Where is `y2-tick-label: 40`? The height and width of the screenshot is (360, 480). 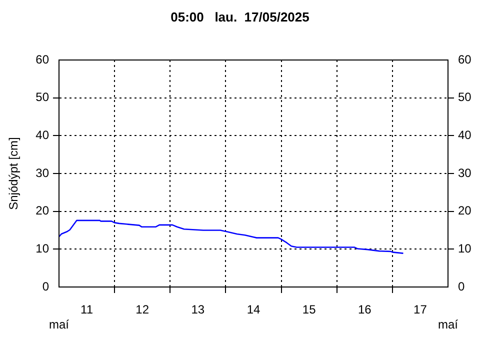 y2-tick-label: 40 is located at coordinates (465, 135).